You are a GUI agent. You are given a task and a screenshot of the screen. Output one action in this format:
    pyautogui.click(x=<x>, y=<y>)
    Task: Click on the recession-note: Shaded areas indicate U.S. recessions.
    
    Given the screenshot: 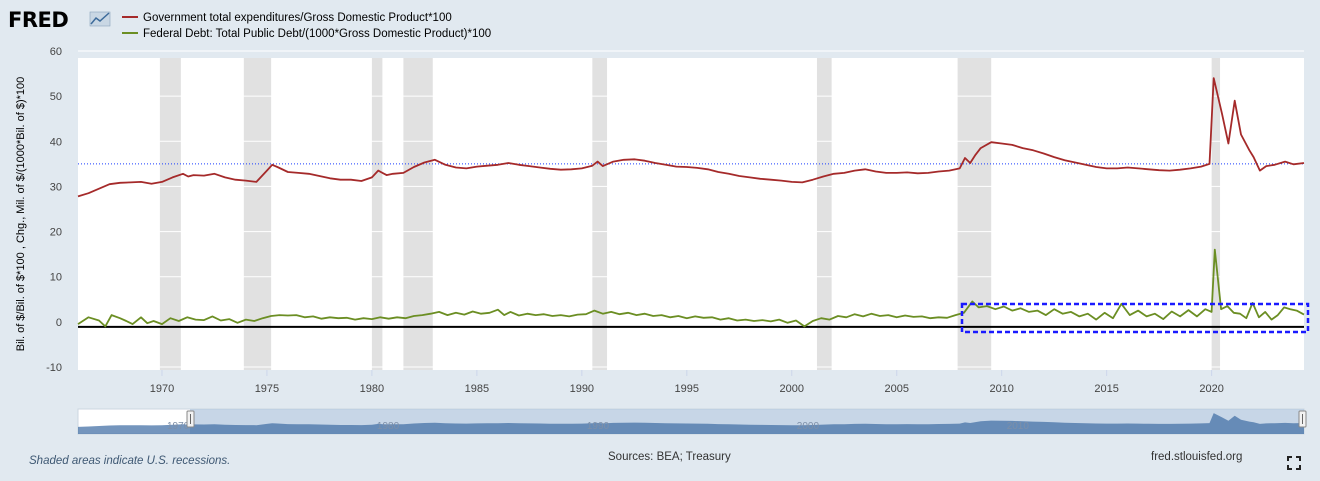 What is the action you would take?
    pyautogui.click(x=130, y=461)
    